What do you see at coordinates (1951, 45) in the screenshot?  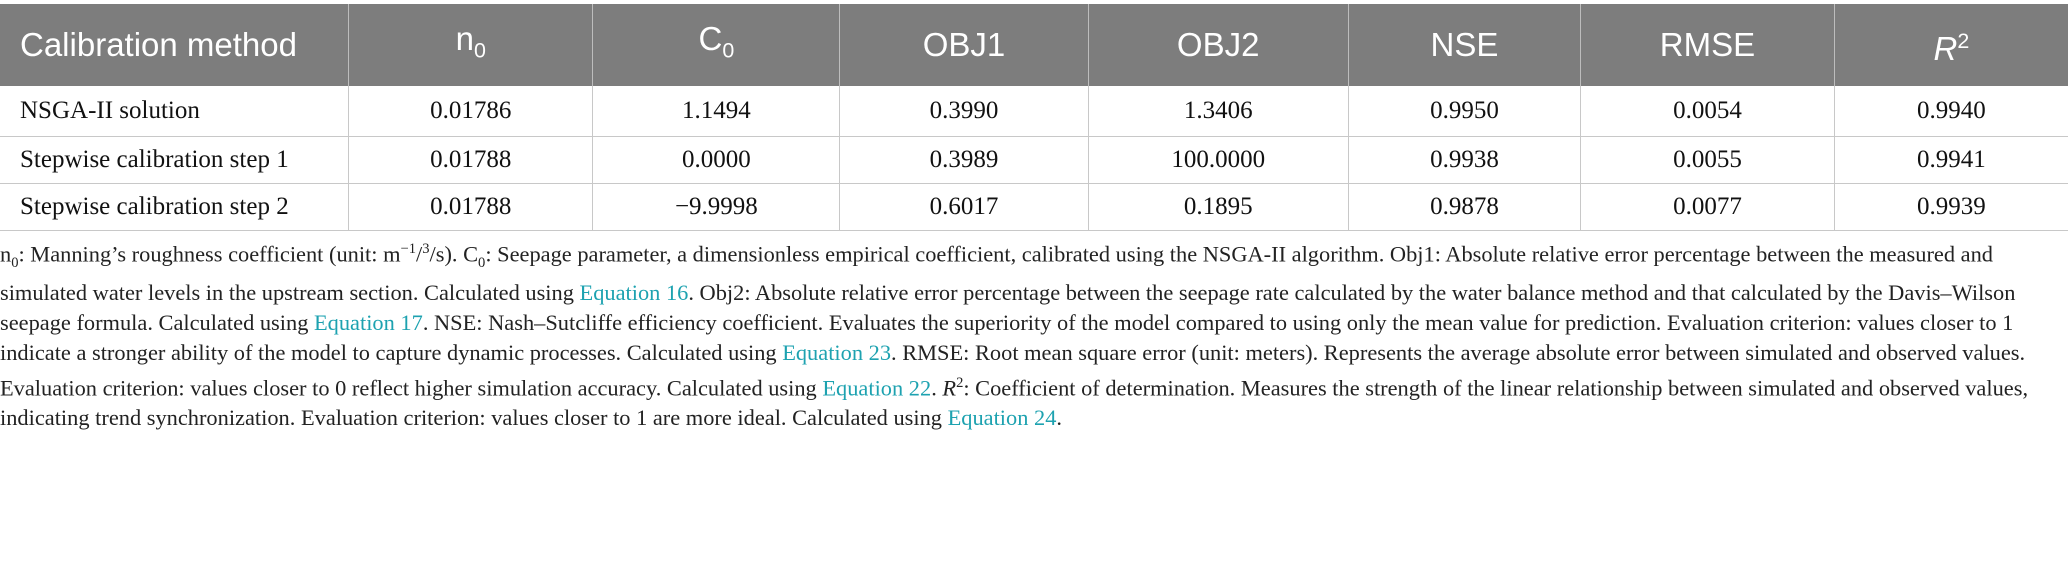 I see `header-r2: R2` at bounding box center [1951, 45].